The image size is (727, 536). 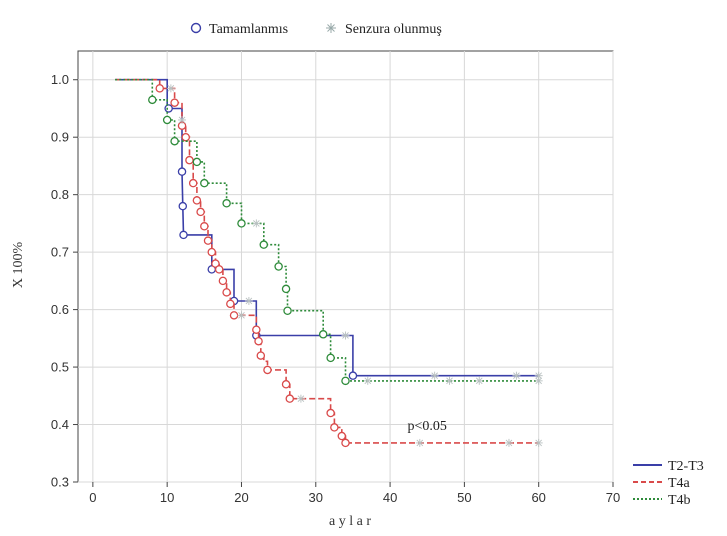 I want to click on y-tick-label: 0.3, so click(x=60, y=482).